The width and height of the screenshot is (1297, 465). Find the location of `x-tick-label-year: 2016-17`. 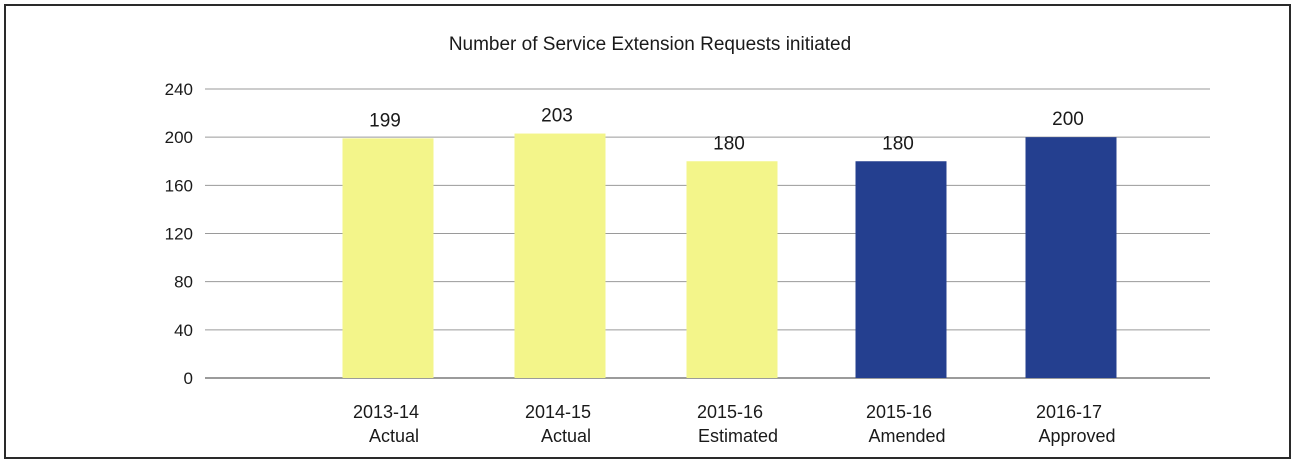

x-tick-label-year: 2016-17 is located at coordinates (1069, 412).